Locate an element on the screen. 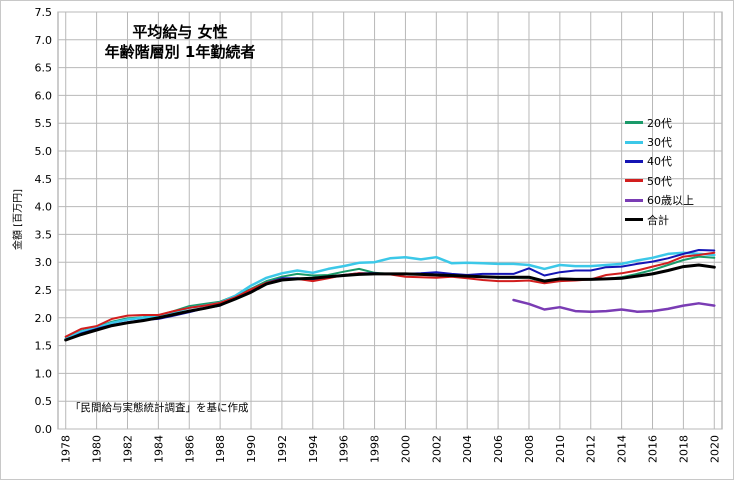 The width and height of the screenshot is (734, 480). y-tick-label: 1.5 is located at coordinates (44, 346).